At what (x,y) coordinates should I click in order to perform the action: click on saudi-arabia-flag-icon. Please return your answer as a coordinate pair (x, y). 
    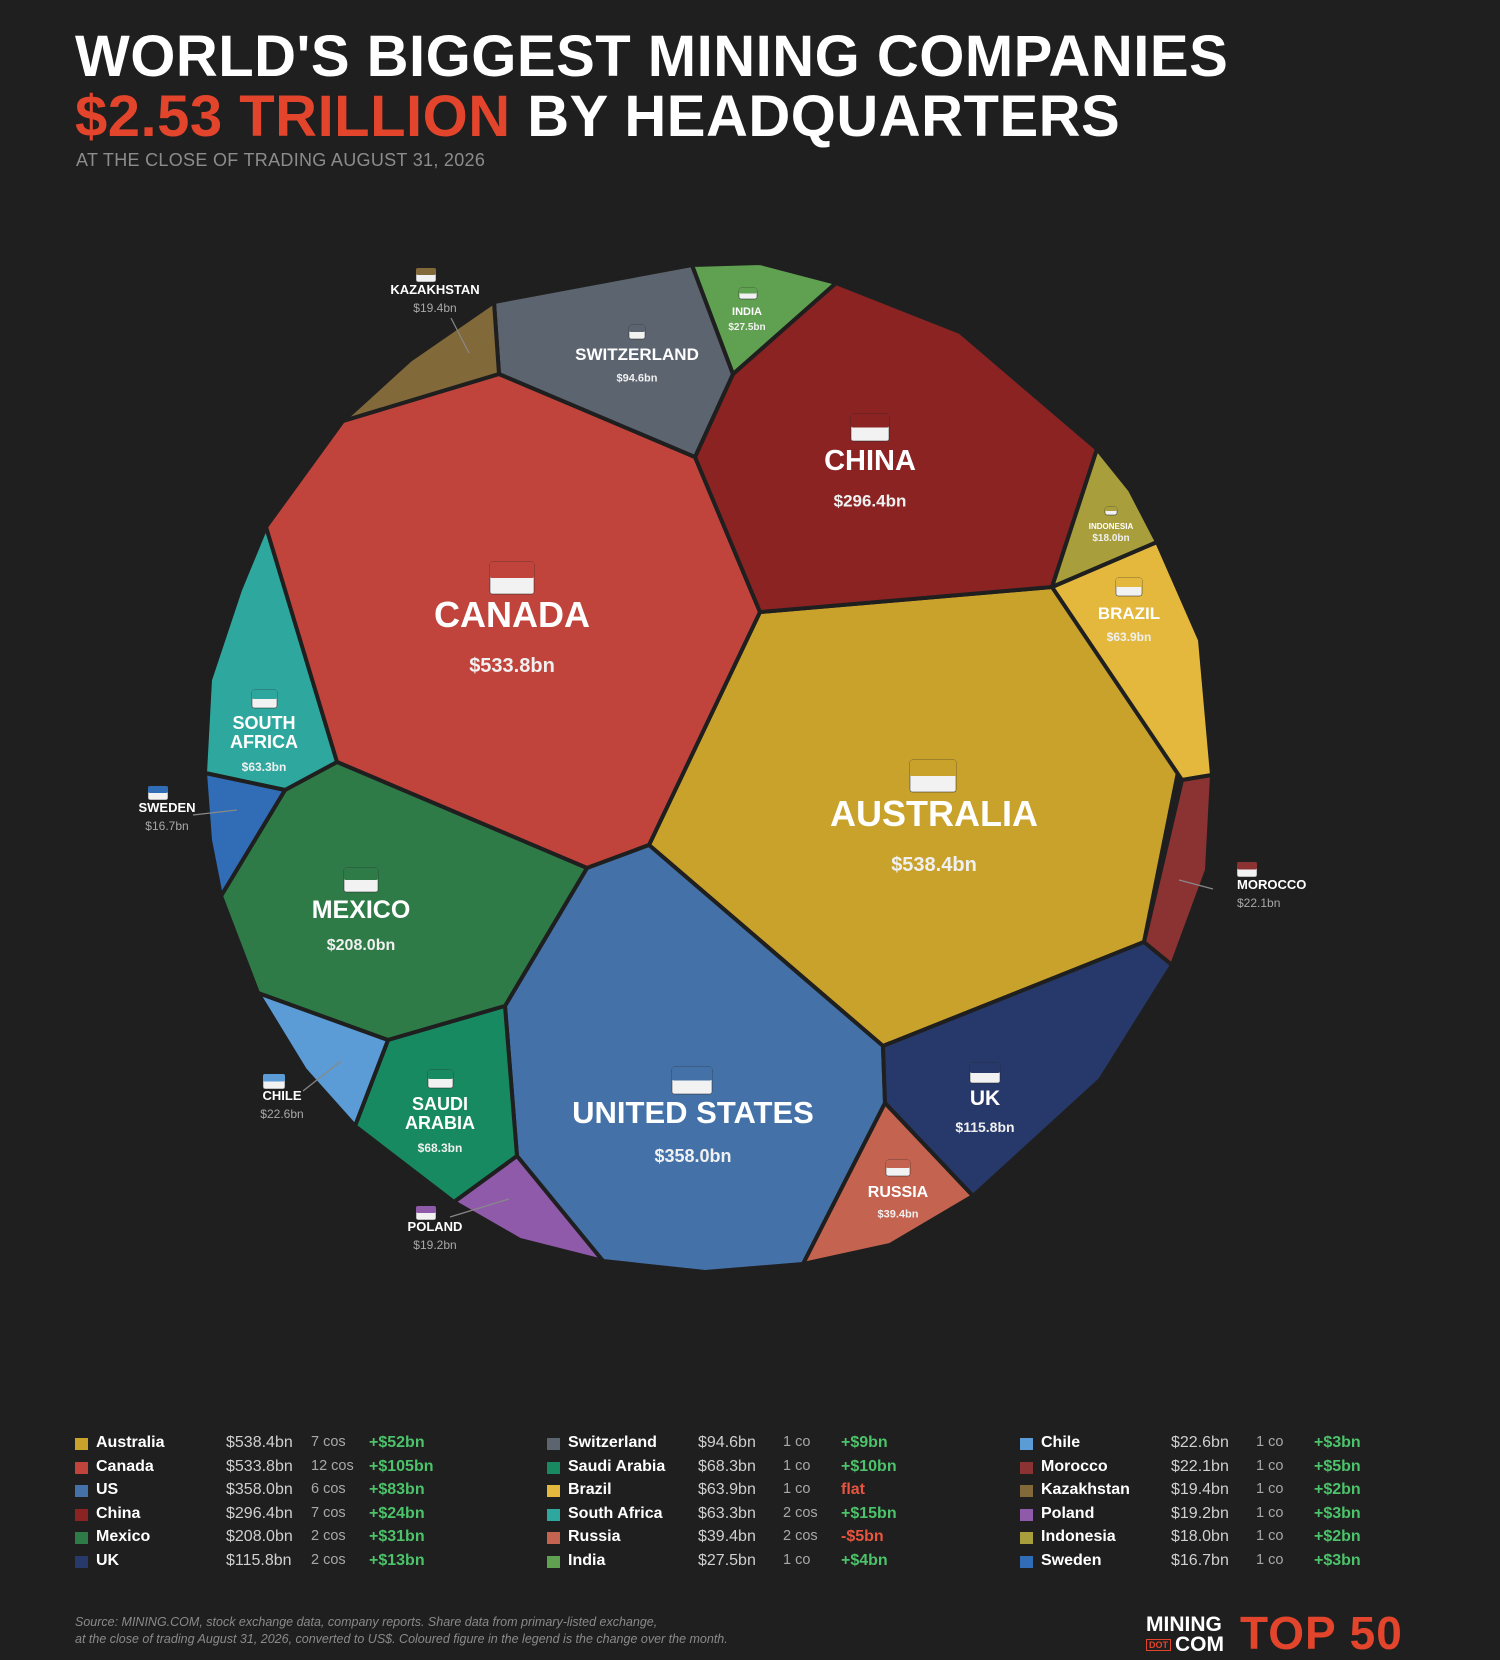
    Looking at the image, I should click on (440, 1079).